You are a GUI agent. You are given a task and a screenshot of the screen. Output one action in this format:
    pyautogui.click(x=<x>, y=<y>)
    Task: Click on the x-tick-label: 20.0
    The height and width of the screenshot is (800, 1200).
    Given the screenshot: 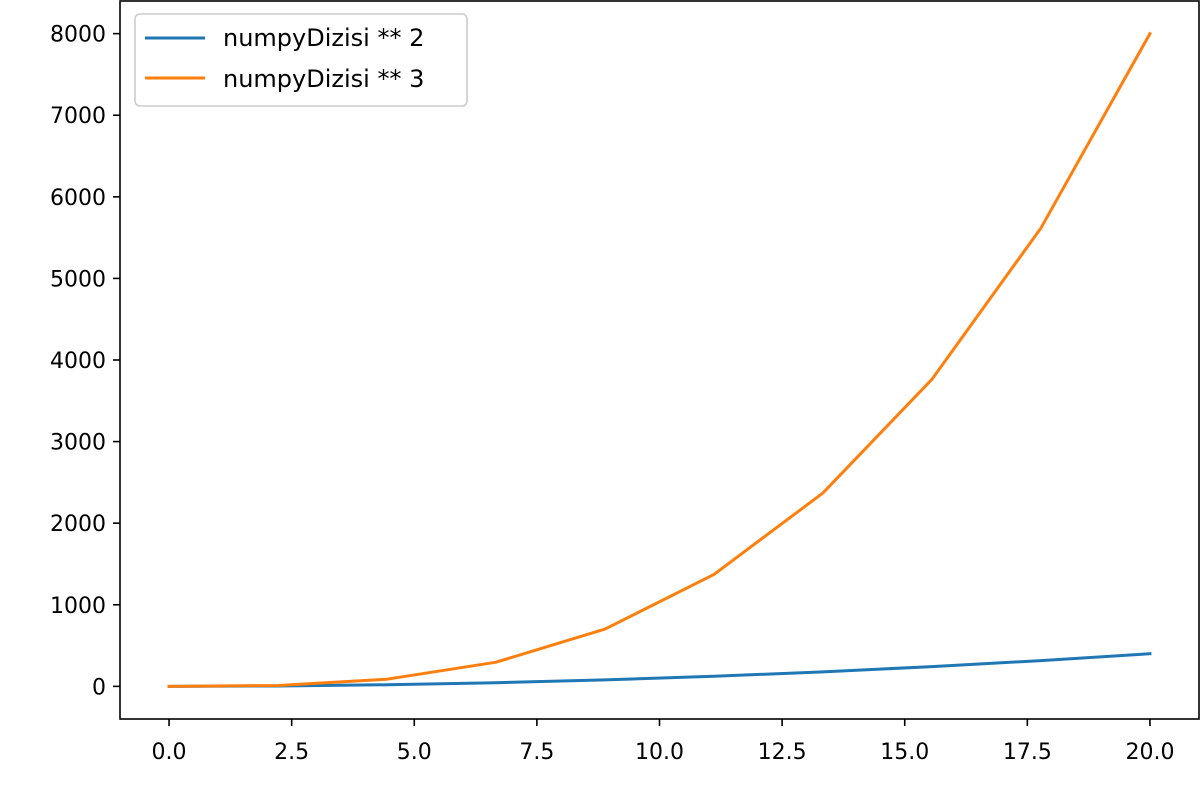 What is the action you would take?
    pyautogui.click(x=1149, y=752)
    